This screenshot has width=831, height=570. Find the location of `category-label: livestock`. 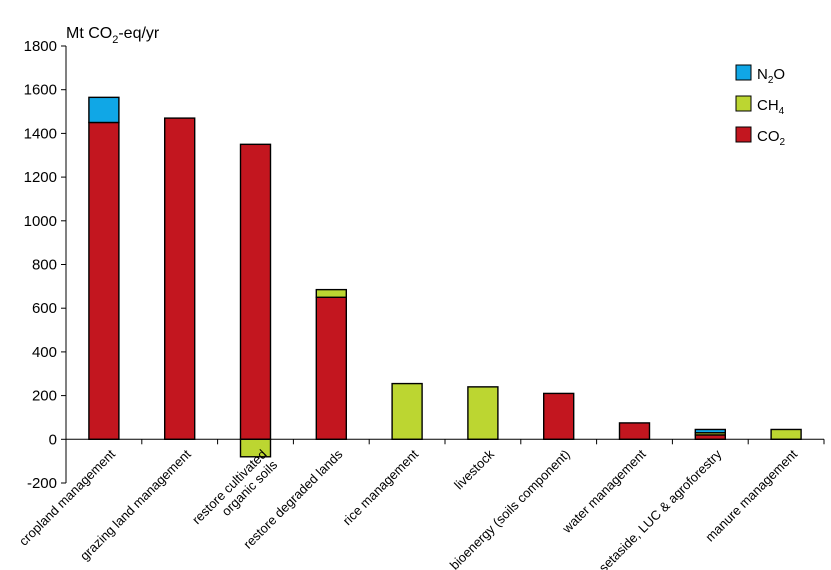

category-label: livestock is located at coordinates (474, 469).